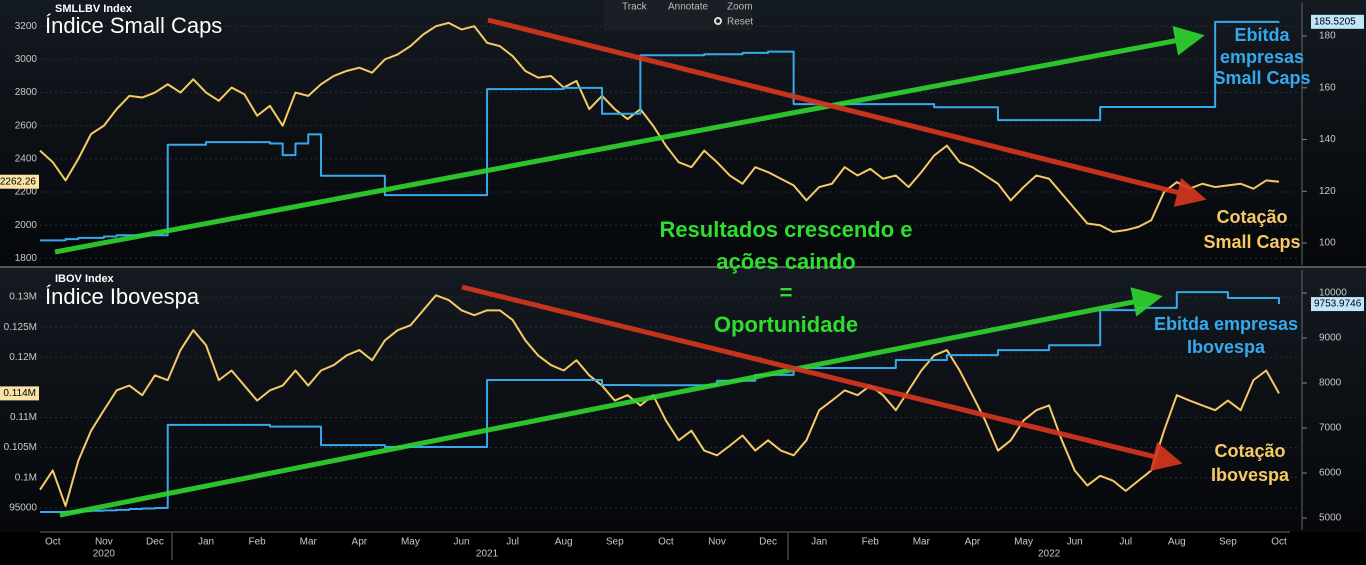 The image size is (1366, 565). Describe the element at coordinates (1049, 554) in the screenshot. I see `x-year-label: 2022` at that location.